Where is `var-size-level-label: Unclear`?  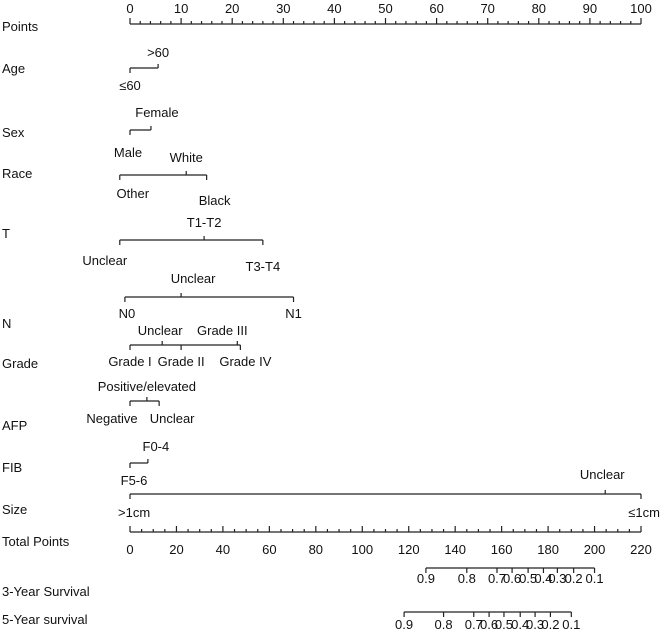
var-size-level-label: Unclear is located at coordinates (602, 474).